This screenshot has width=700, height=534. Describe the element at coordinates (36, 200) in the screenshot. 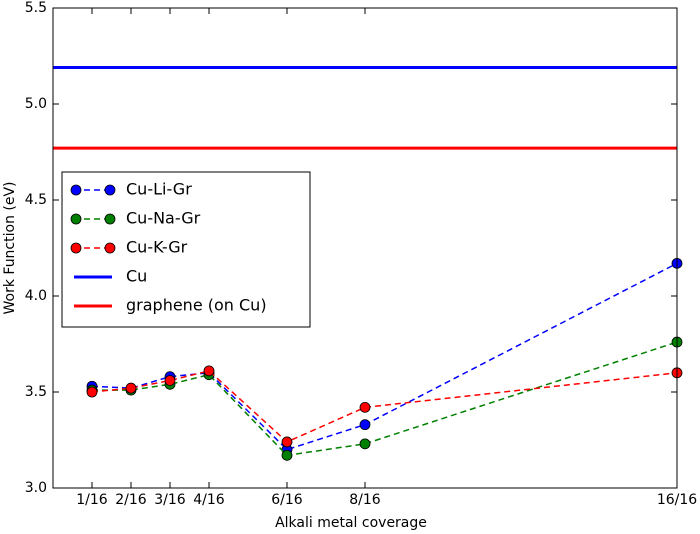

I see `y-tick-label: 4.5` at that location.